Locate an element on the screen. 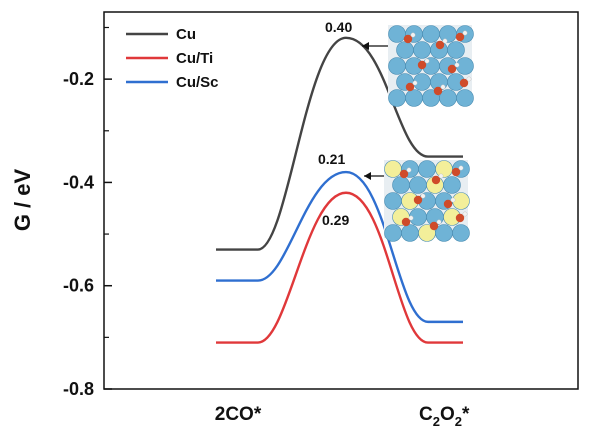 Image resolution: width=604 pixels, height=446 pixels. y-axis-title: G / eV is located at coordinates (22, 199).